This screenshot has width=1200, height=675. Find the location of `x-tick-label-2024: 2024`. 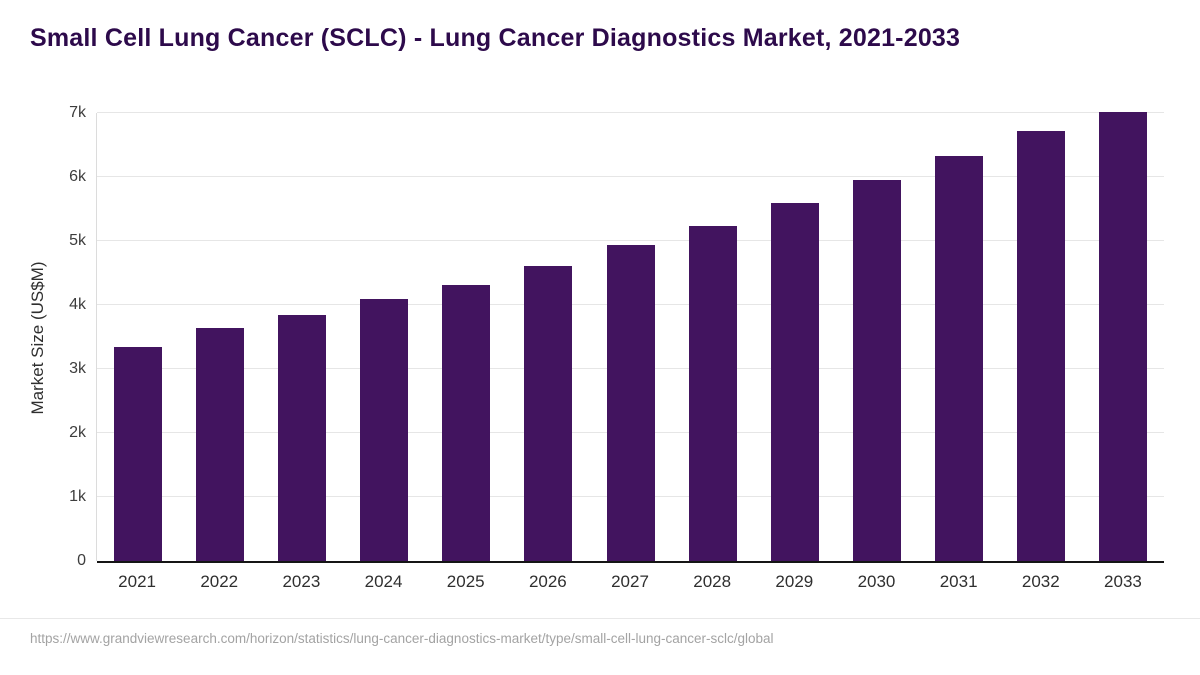

x-tick-label-2024: 2024 is located at coordinates (383, 581).